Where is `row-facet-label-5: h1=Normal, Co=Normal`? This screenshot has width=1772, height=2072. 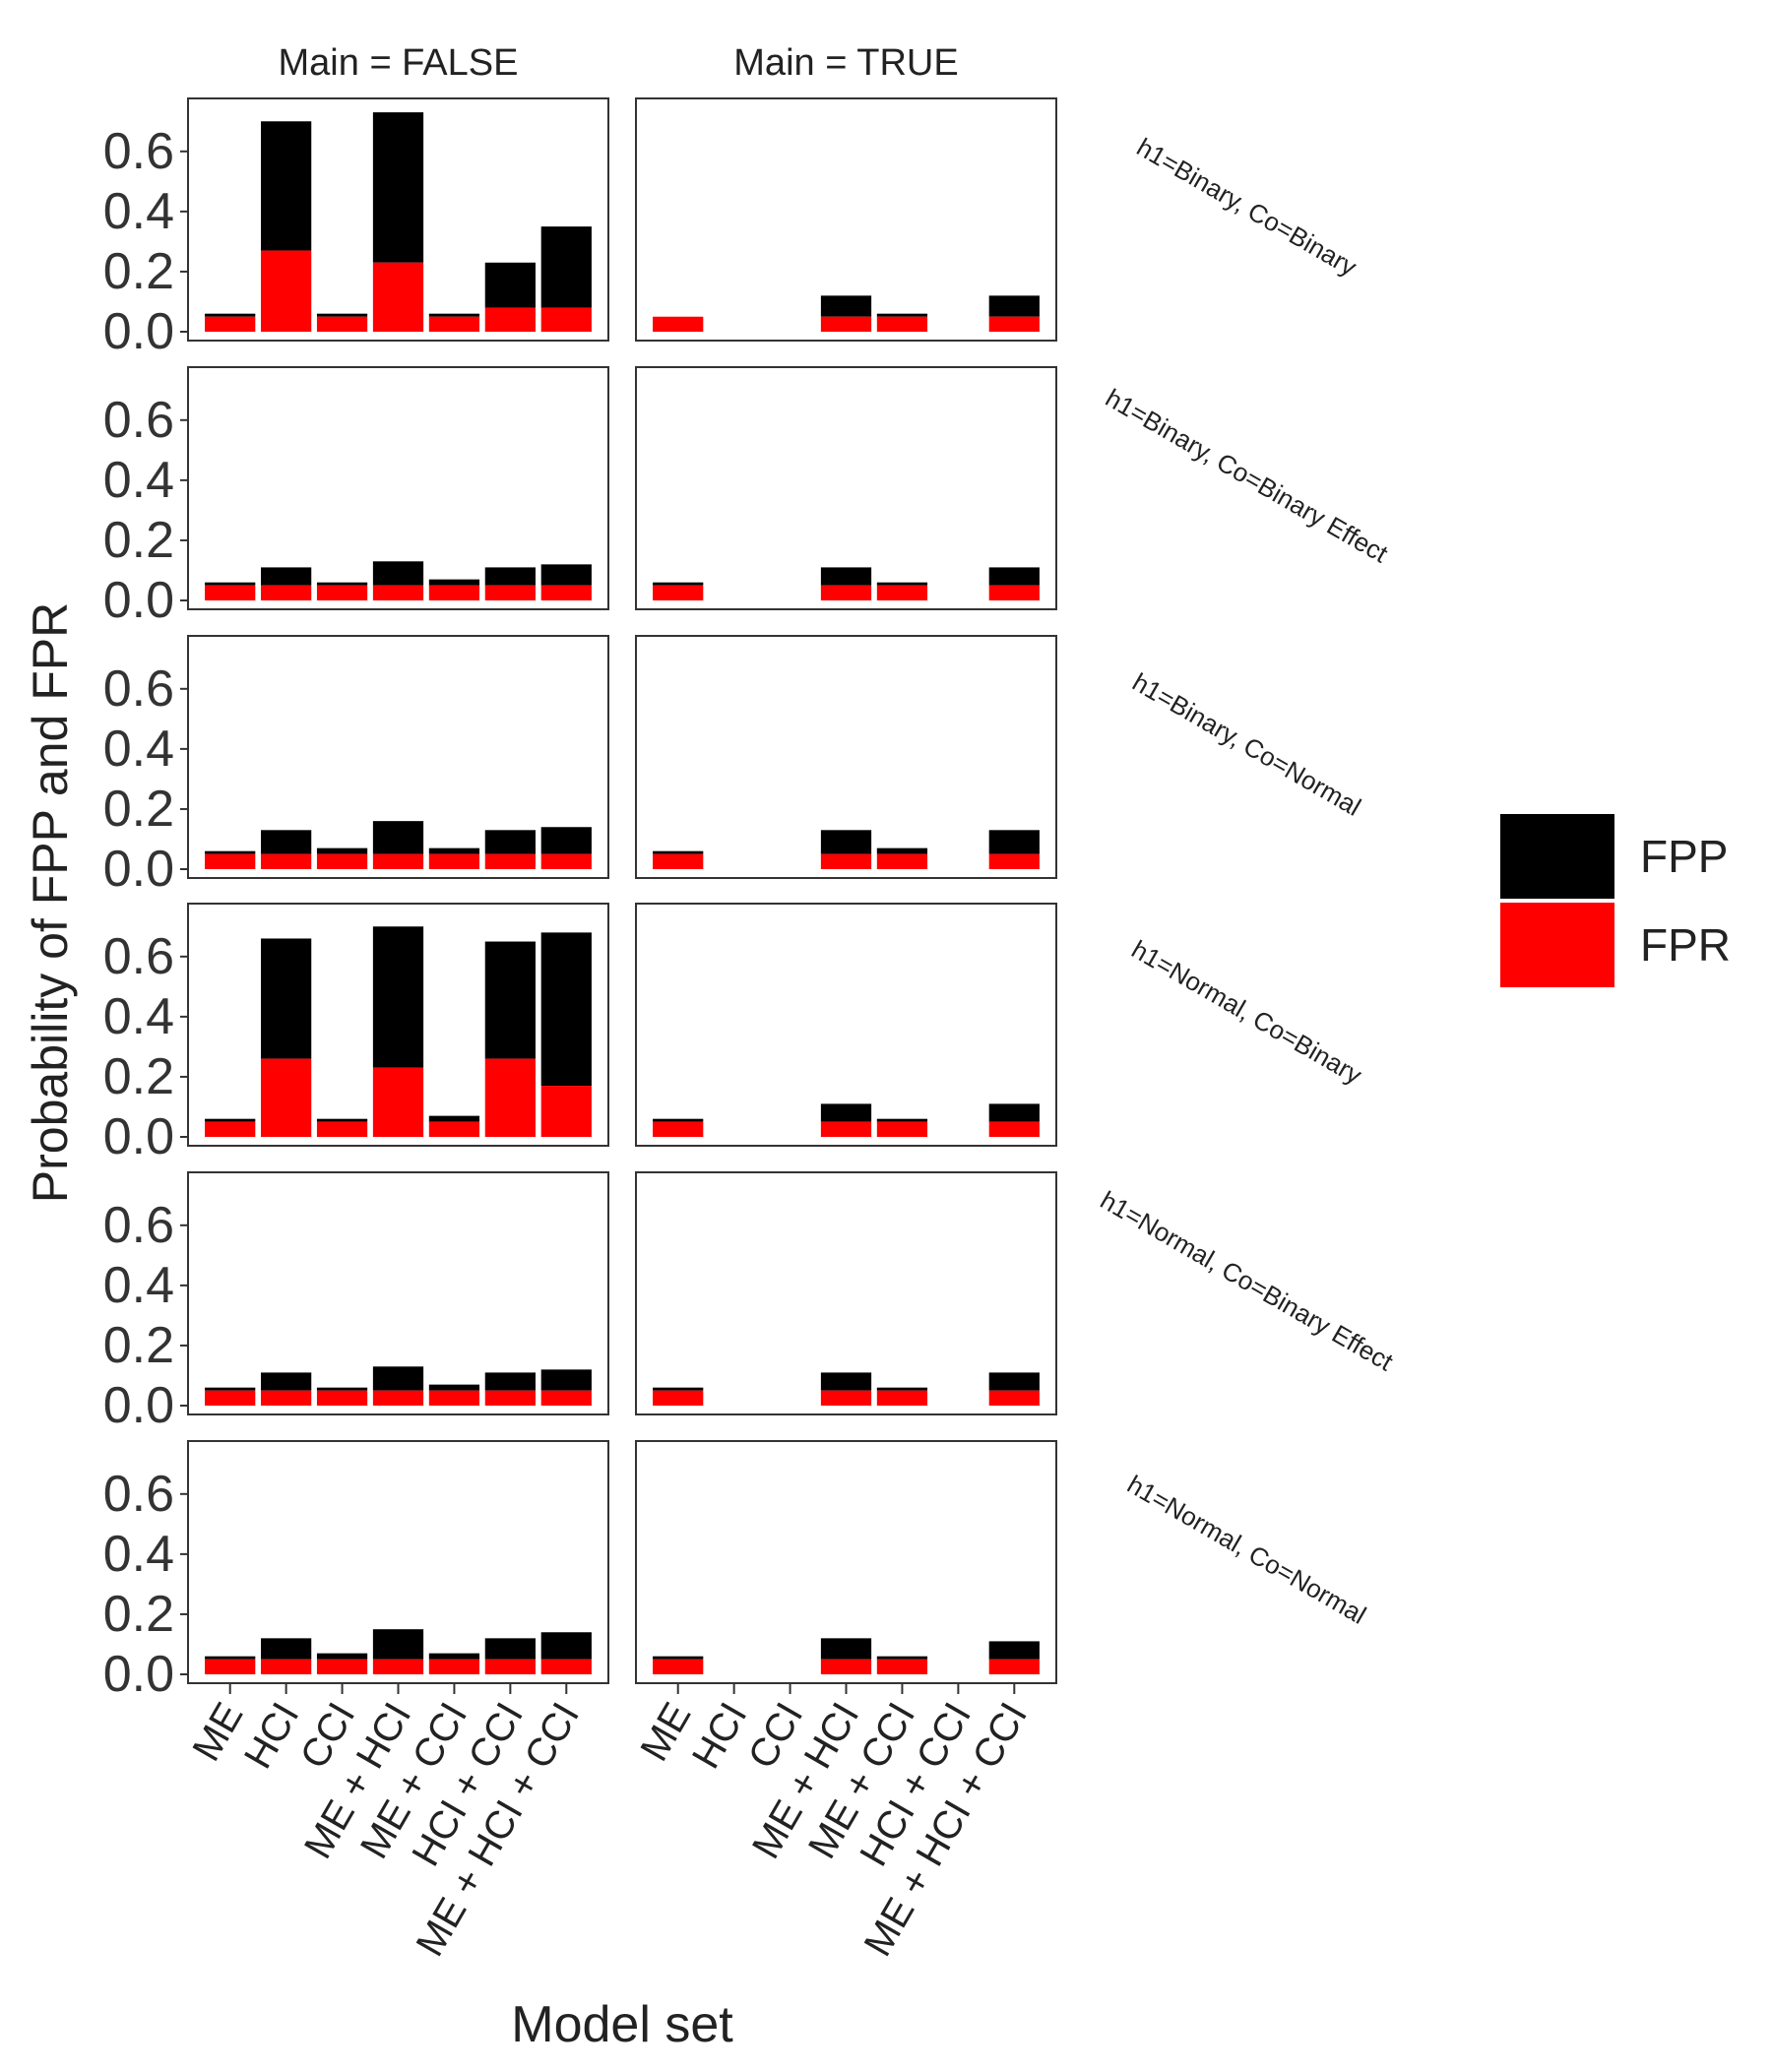 row-facet-label-5: h1=Normal, Co=Normal is located at coordinates (1246, 1550).